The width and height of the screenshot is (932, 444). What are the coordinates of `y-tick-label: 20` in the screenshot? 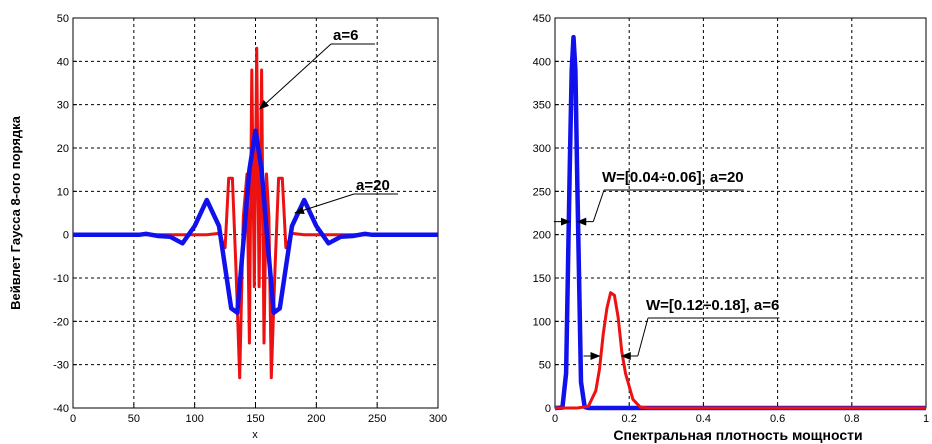 It's located at (63, 149).